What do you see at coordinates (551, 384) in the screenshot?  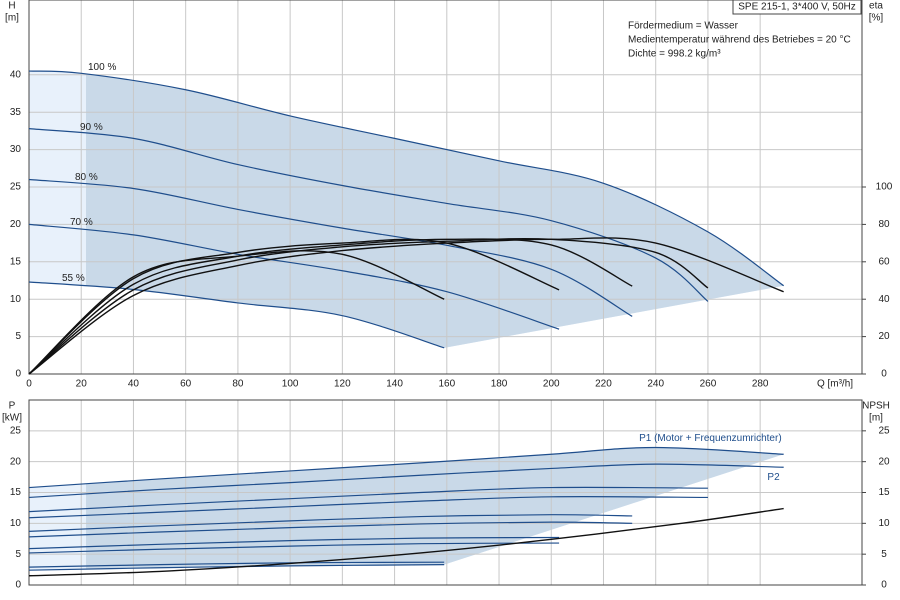 I see `x-tick-label: 200` at bounding box center [551, 384].